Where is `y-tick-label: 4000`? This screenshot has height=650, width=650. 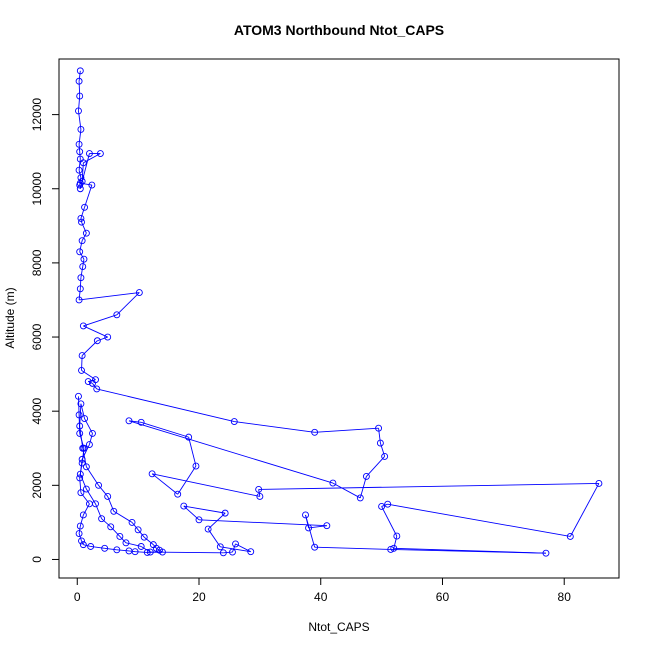
y-tick-label: 4000 is located at coordinates (37, 411).